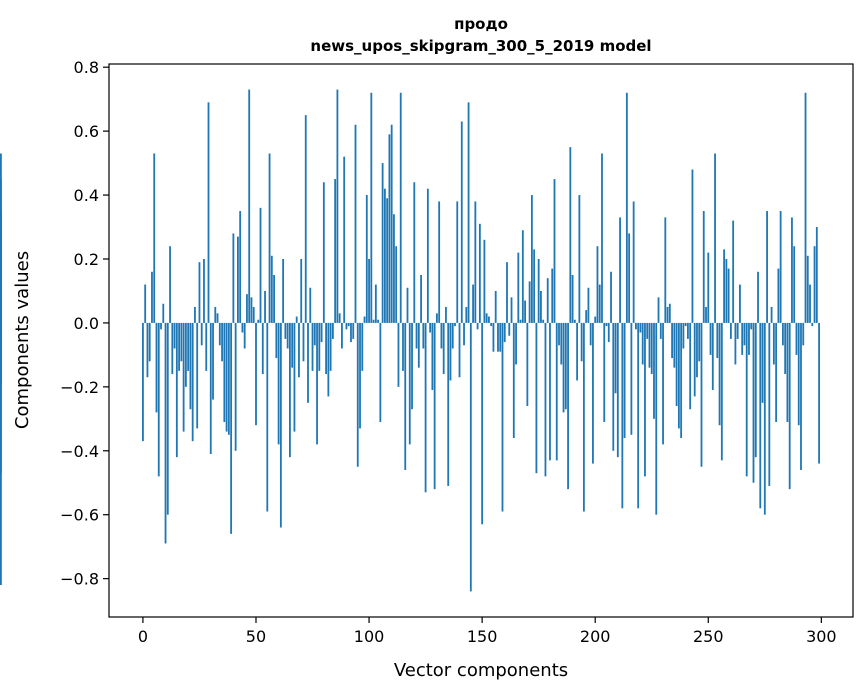 The width and height of the screenshot is (867, 696). Describe the element at coordinates (86, 131) in the screenshot. I see `y-tick-label-7: 0.6` at that location.